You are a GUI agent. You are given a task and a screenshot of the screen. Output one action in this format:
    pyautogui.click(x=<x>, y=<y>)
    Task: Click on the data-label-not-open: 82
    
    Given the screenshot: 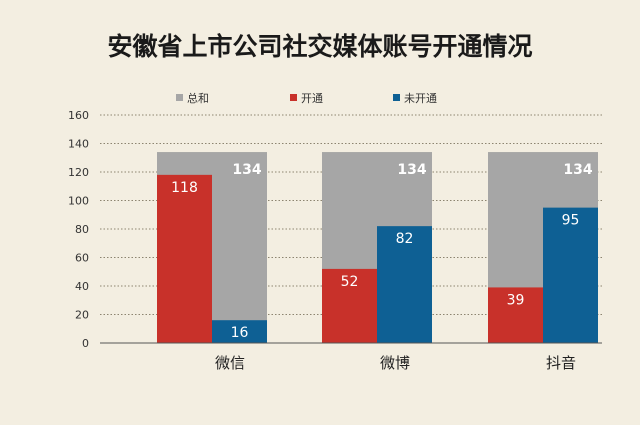 What is the action you would take?
    pyautogui.click(x=405, y=239)
    